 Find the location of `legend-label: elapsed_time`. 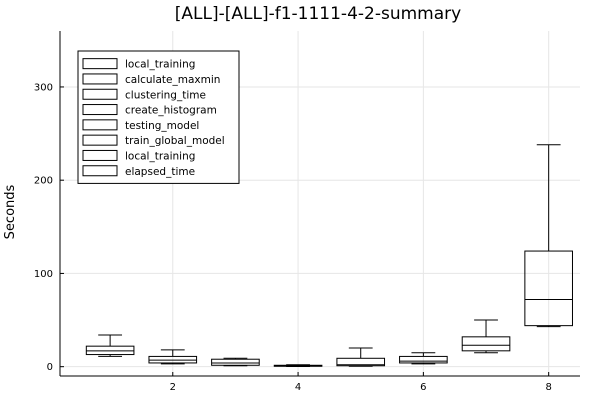

legend-label: elapsed_time is located at coordinates (160, 172).